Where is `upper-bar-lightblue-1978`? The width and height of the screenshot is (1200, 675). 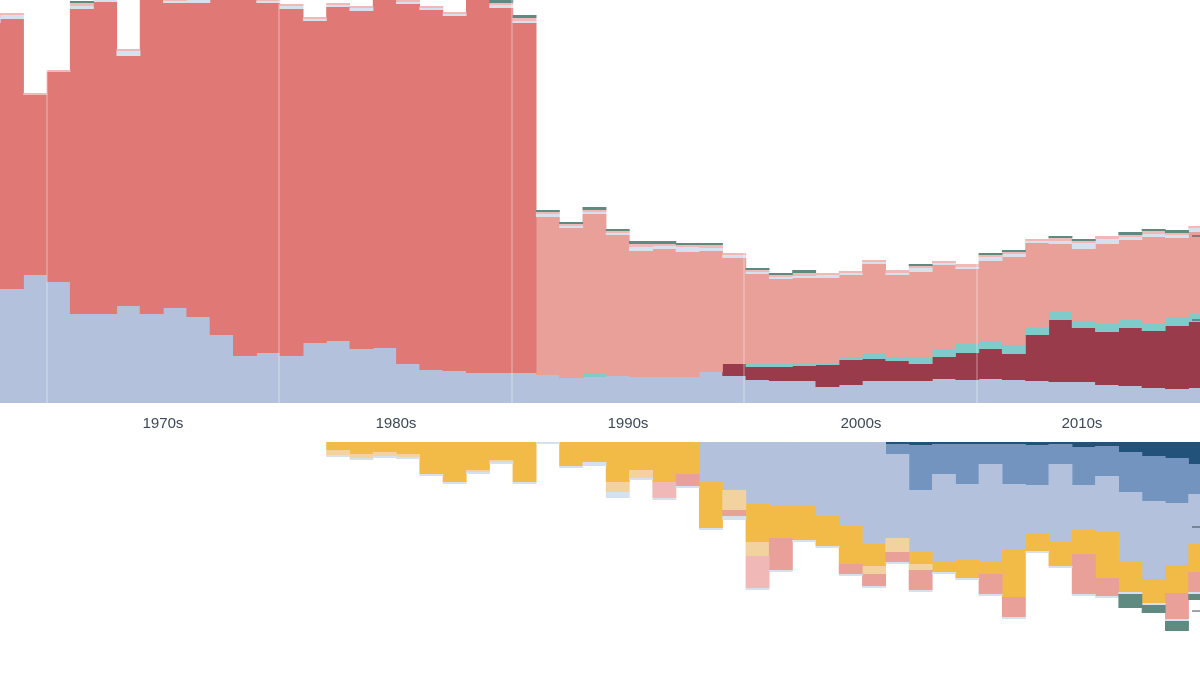
upper-bar-lightblue-1978 is located at coordinates (291, 7).